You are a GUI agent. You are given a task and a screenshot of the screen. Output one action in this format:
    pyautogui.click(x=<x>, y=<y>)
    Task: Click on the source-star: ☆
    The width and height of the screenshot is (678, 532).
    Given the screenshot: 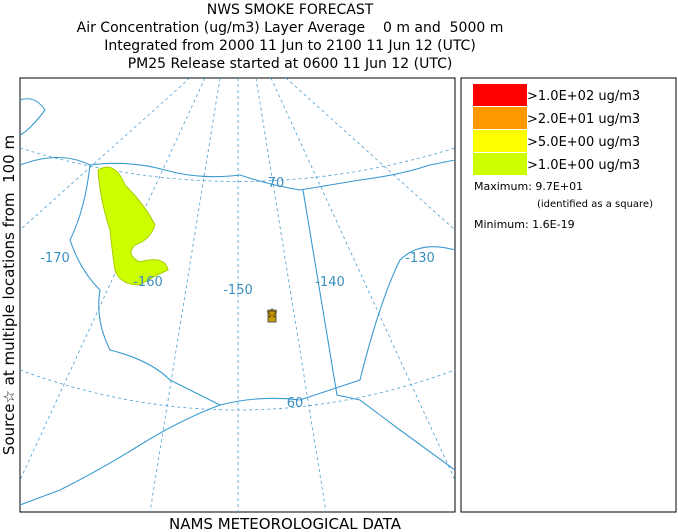 What is the action you would take?
    pyautogui.click(x=272, y=314)
    